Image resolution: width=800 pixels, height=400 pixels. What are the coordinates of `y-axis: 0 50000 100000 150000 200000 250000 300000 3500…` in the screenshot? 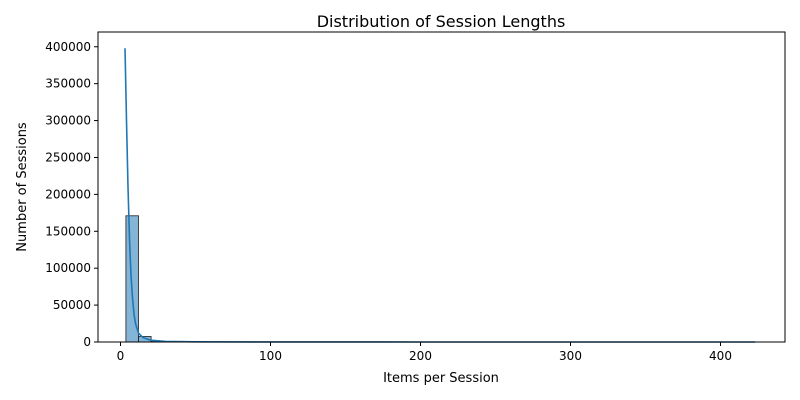 It's located at (71, 194).